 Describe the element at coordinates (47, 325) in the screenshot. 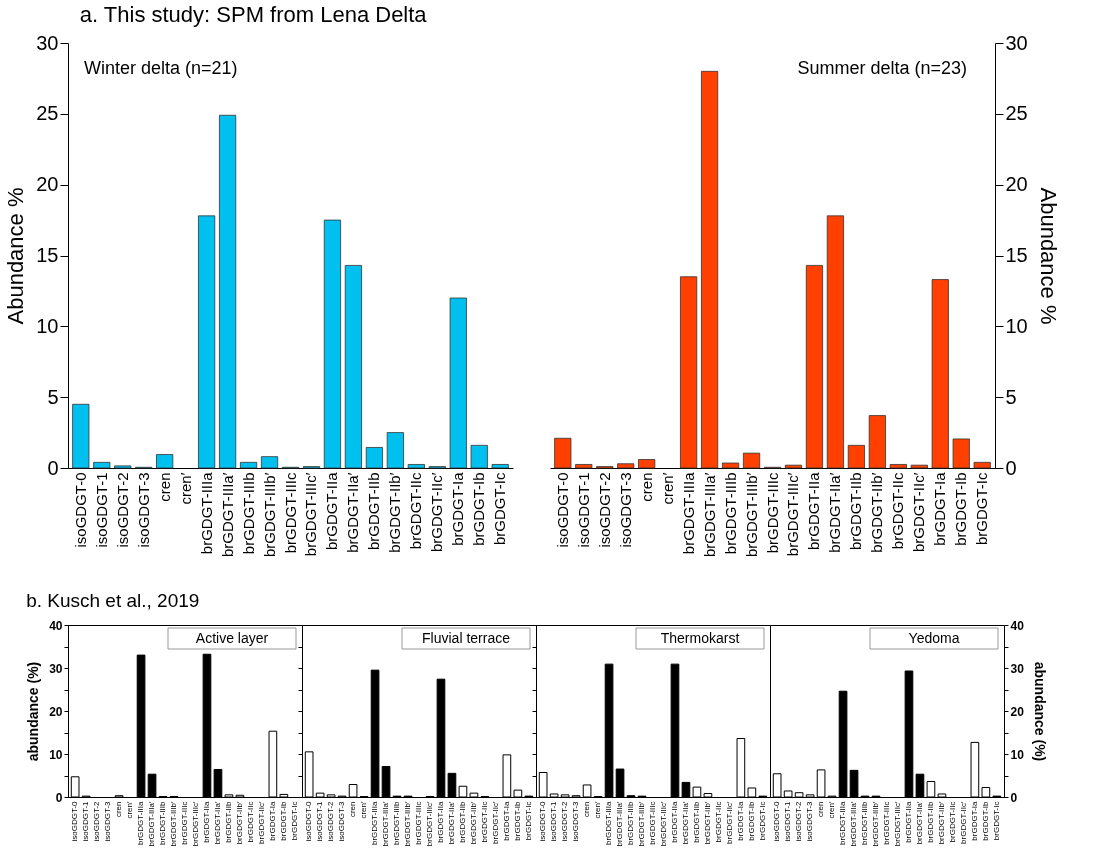

I see `y-tick-label: 10` at that location.